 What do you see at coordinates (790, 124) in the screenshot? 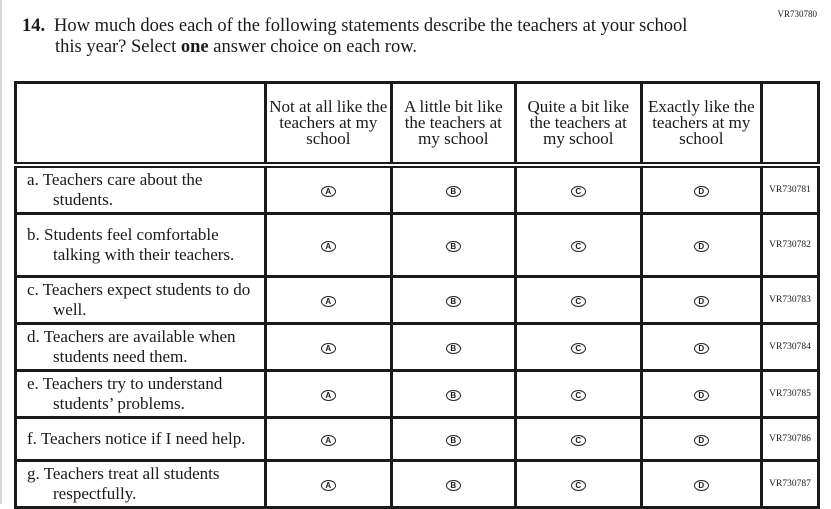
I see `header-code-blank` at bounding box center [790, 124].